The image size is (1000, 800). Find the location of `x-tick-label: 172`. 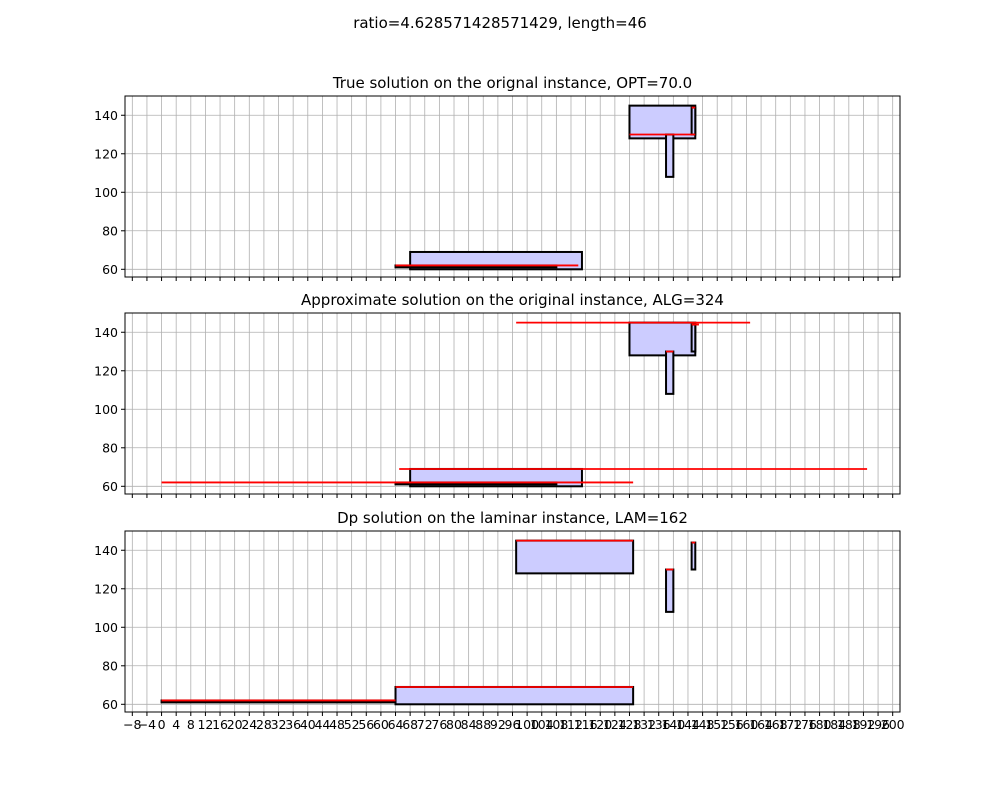

x-tick-label: 172 is located at coordinates (790, 724).